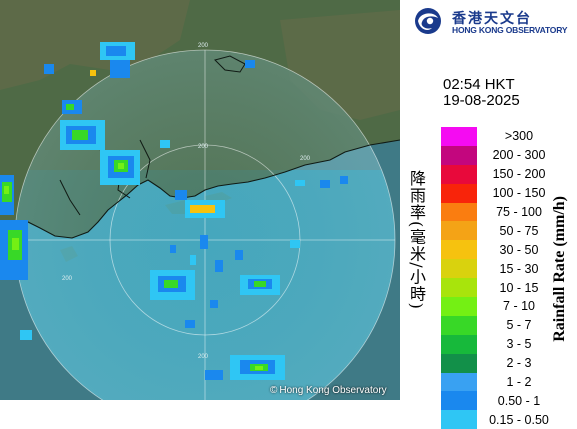 This screenshot has width=577, height=429. What do you see at coordinates (203, 147) in the screenshot?
I see `range-ring-label-inner: 200` at bounding box center [203, 147].